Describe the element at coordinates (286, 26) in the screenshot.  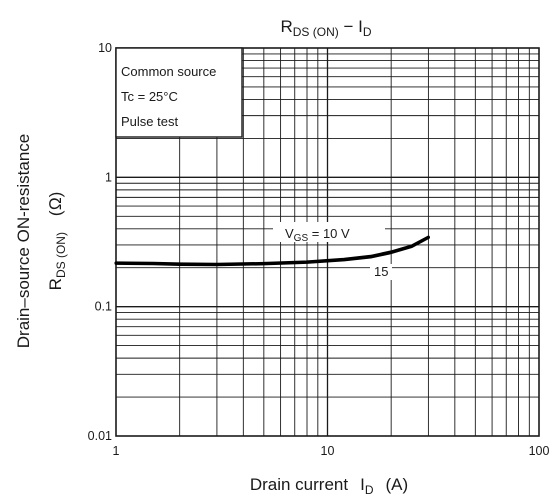
I see `title-rds: R` at that location.